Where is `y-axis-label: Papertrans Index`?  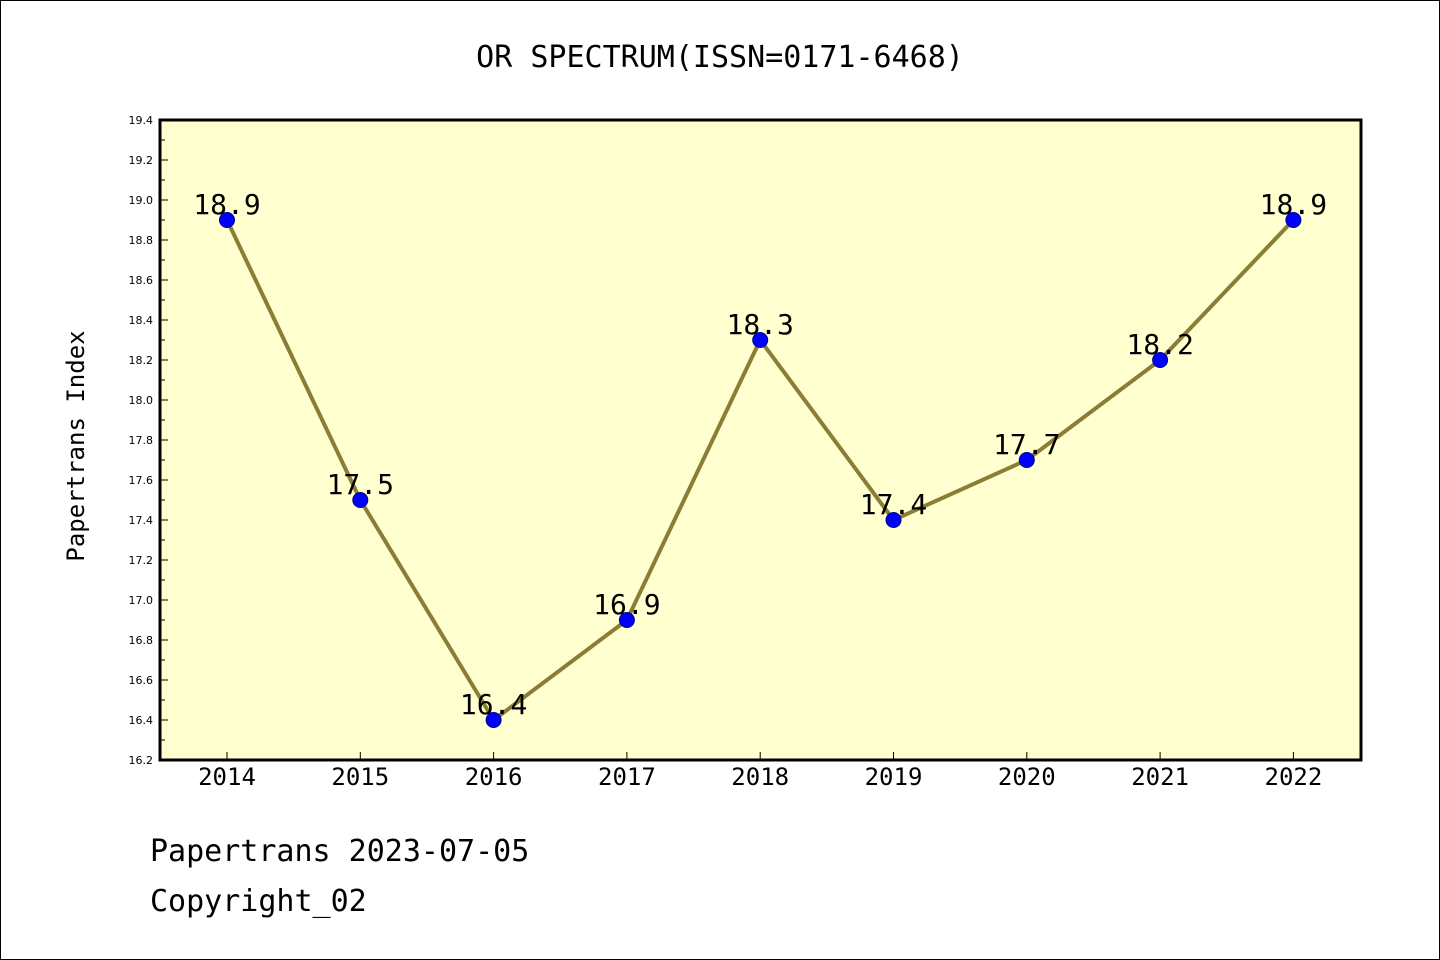 y-axis-label: Papertrans Index is located at coordinates (76, 445).